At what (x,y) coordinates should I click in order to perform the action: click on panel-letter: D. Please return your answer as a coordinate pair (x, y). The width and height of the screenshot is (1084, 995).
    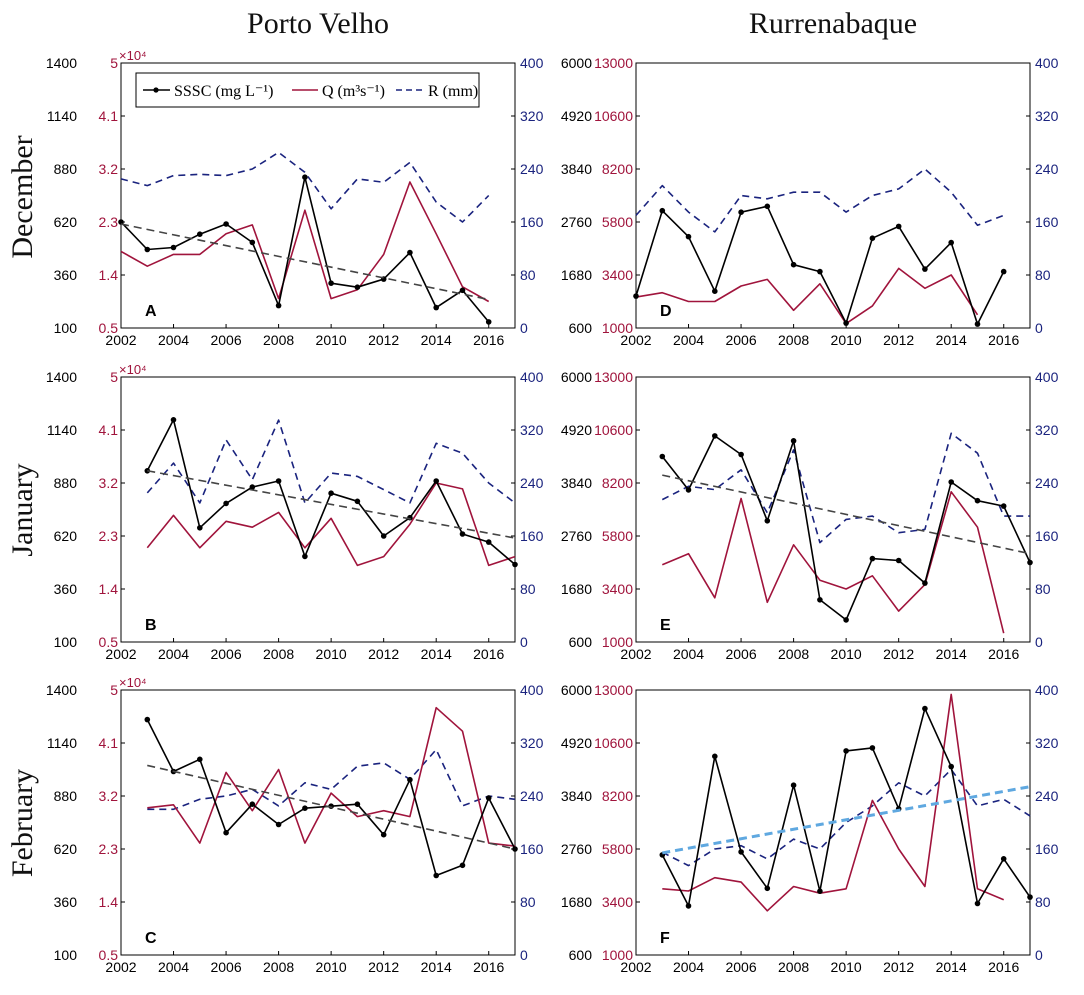
    Looking at the image, I should click on (666, 311).